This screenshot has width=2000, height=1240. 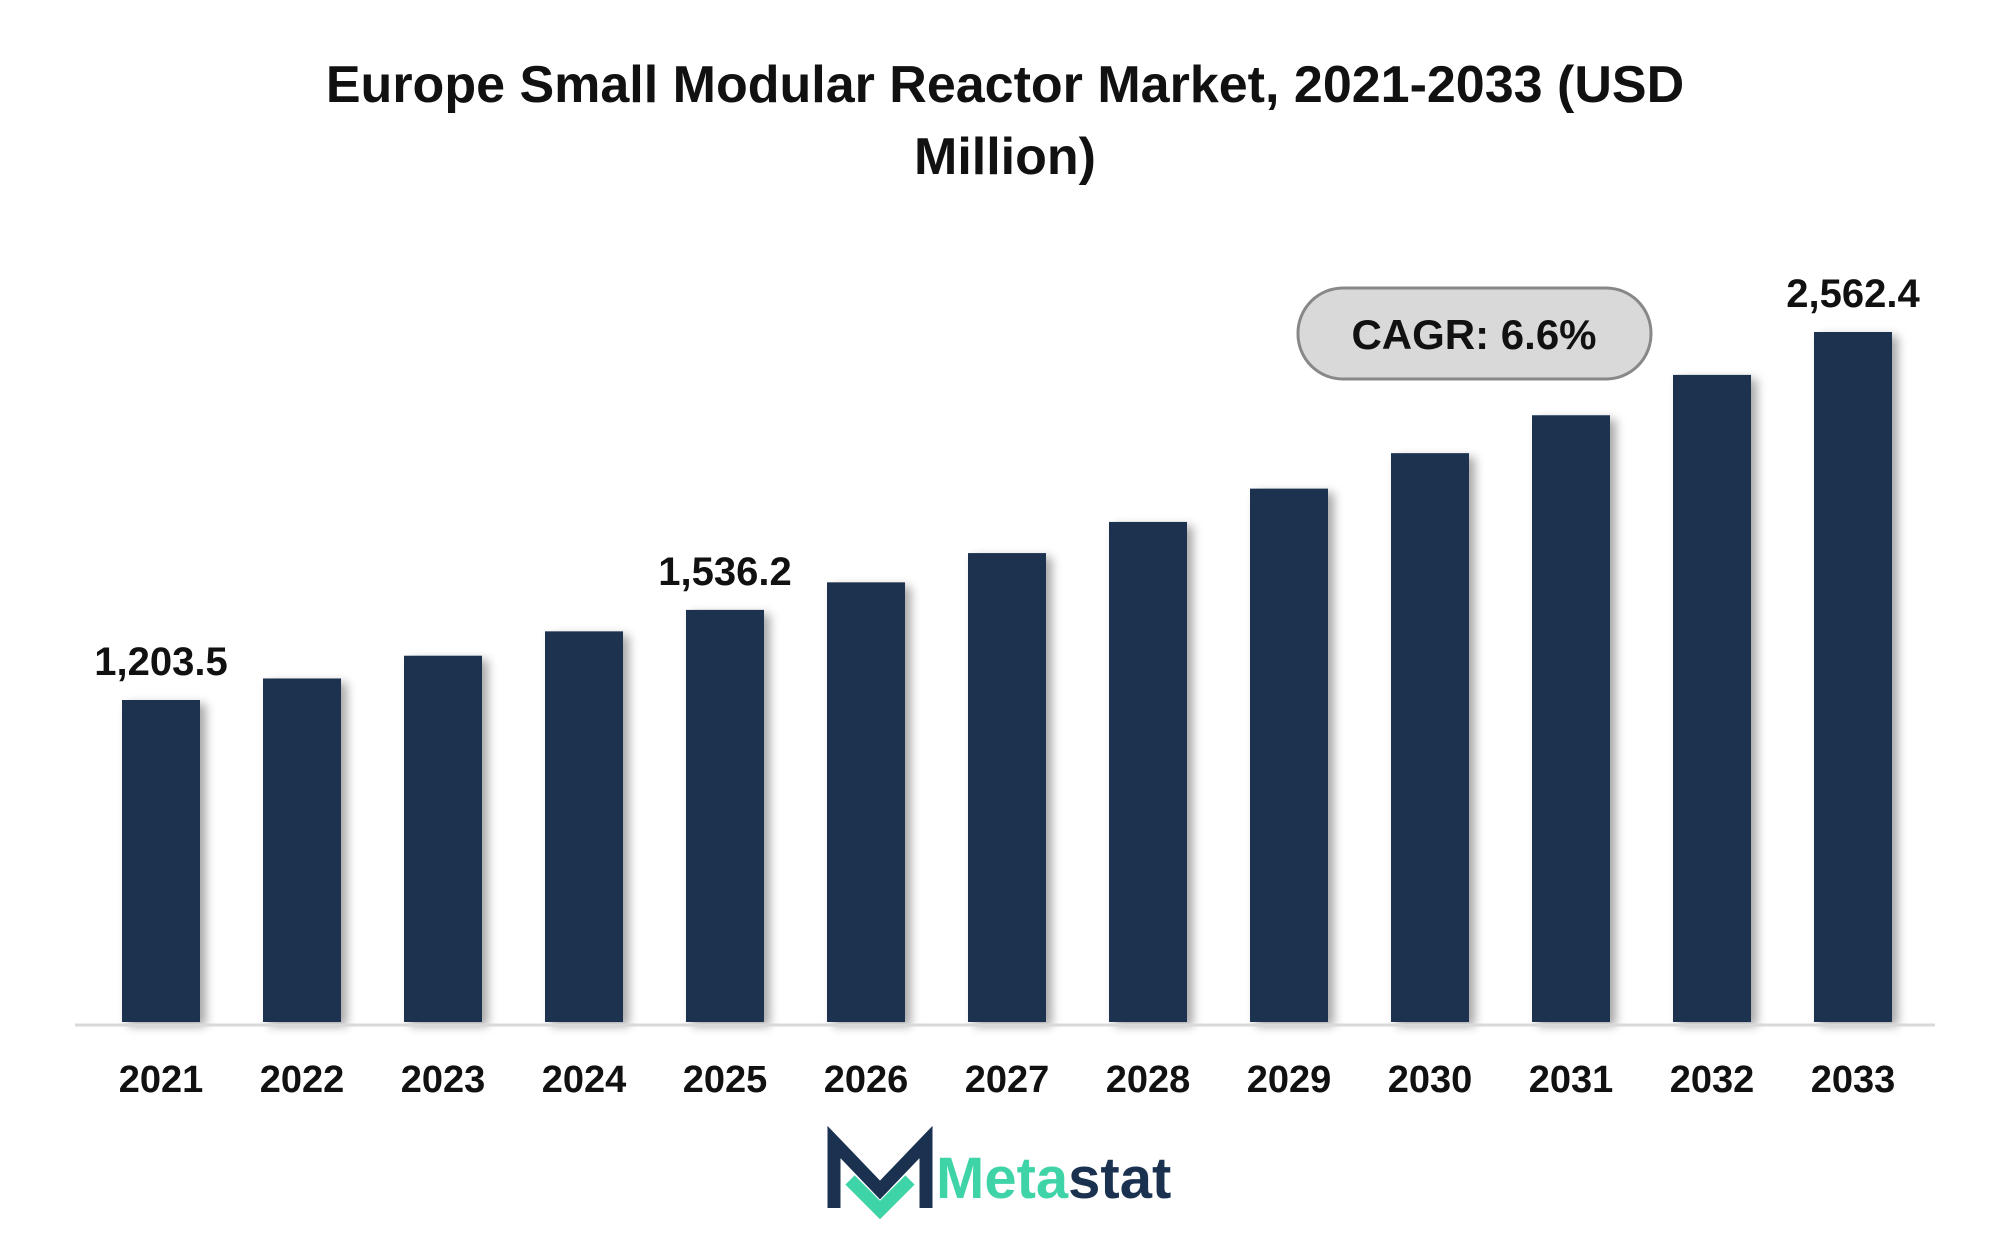 I want to click on bar-2025, so click(x=725, y=815).